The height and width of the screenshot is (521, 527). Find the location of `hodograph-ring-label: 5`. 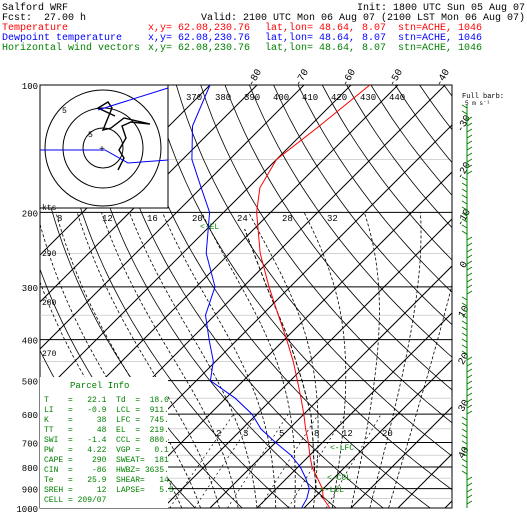

hodograph-ring-label: 5 is located at coordinates (90, 135).